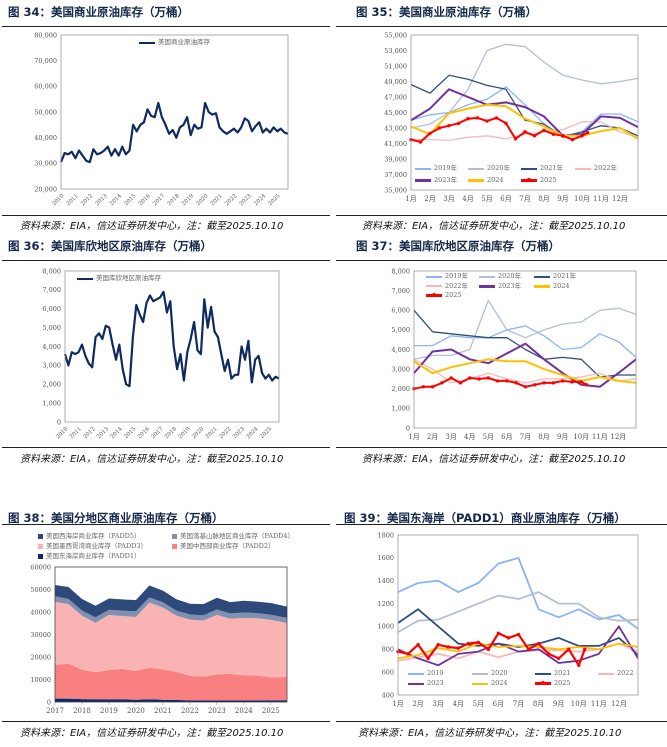 The image size is (667, 747). Describe the element at coordinates (486, 199) in the screenshot. I see `x-tick-label: 5月` at that location.